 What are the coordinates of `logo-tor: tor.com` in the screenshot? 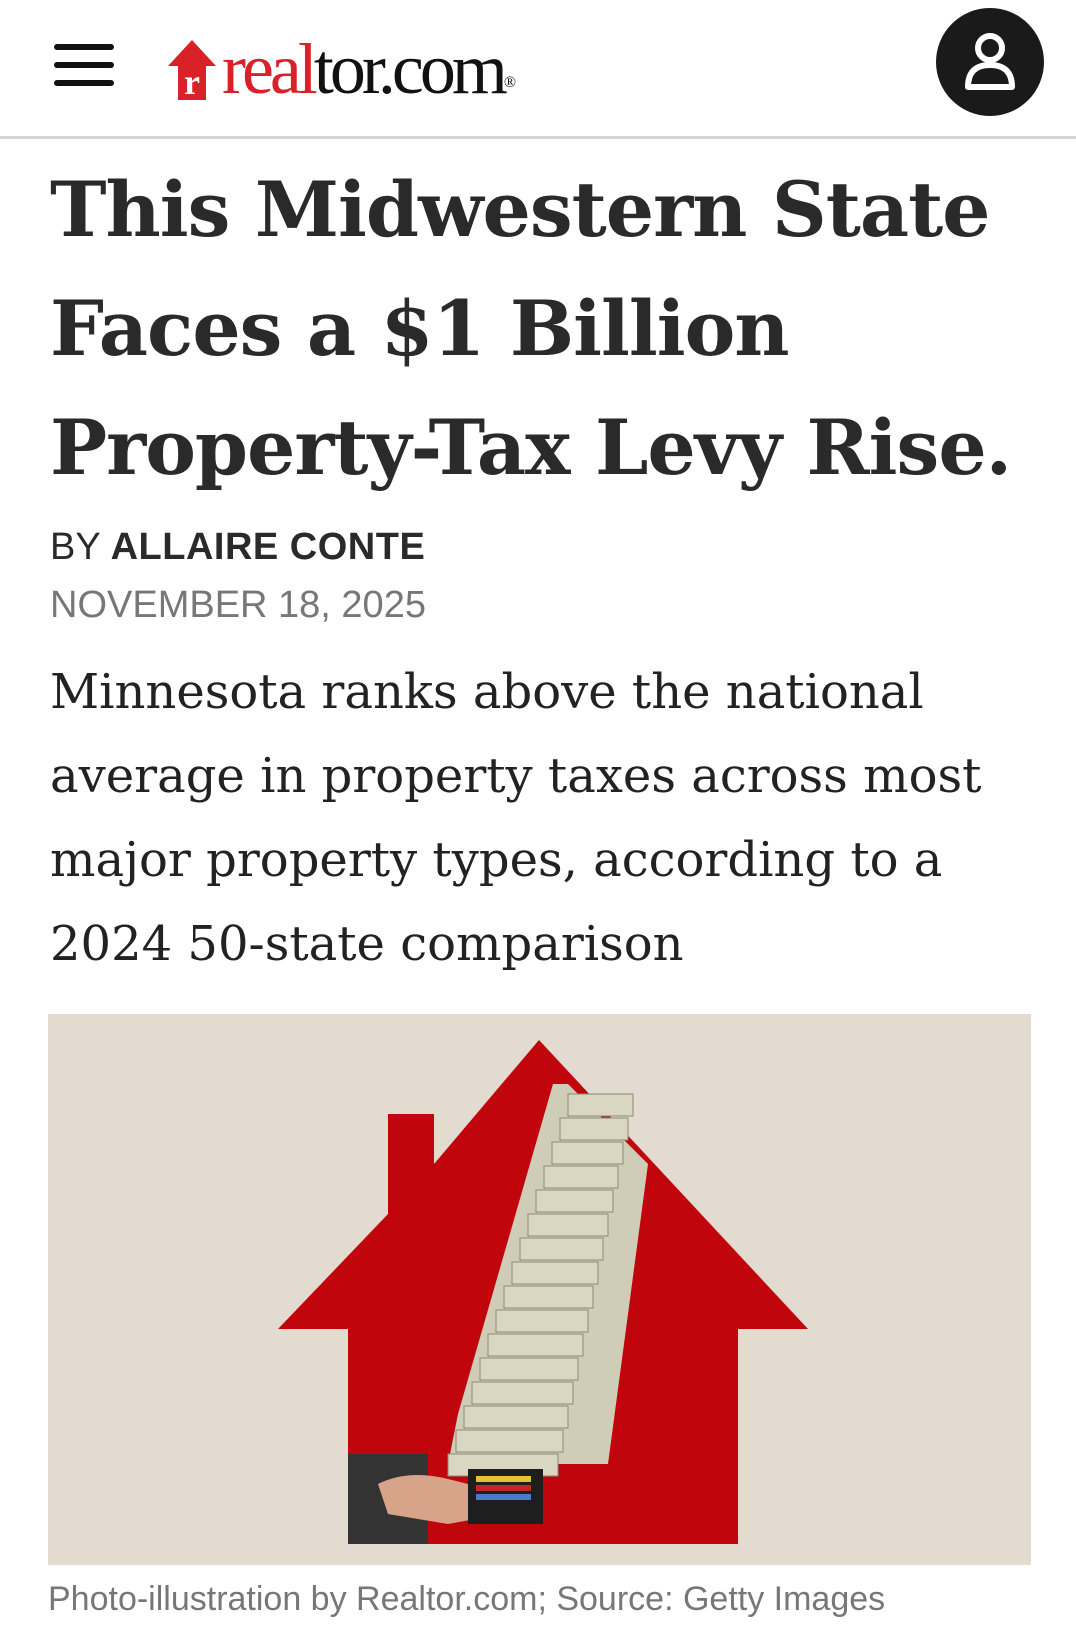 It's located at (410, 69).